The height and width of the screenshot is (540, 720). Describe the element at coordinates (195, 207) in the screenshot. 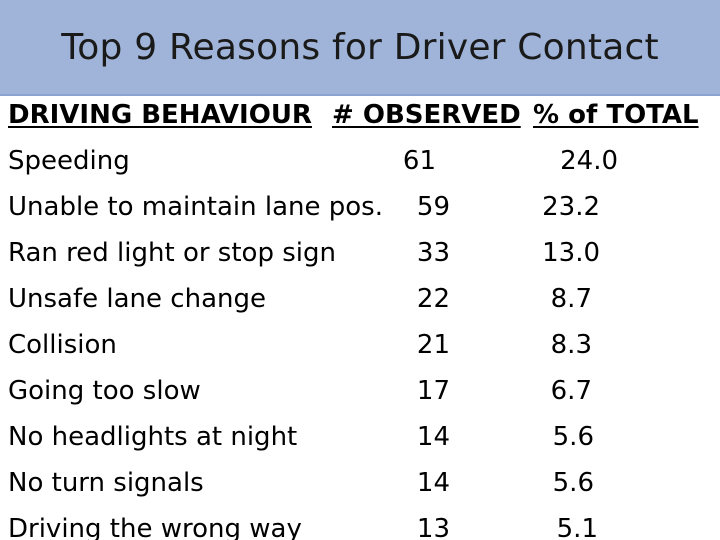

I see `behaviour-cell: Unable to maintain lane pos.` at that location.